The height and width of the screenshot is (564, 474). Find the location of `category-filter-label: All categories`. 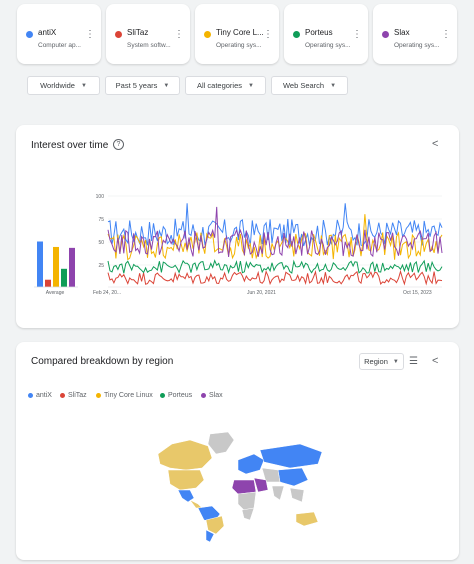

category-filter-label: All categories is located at coordinates (220, 85).